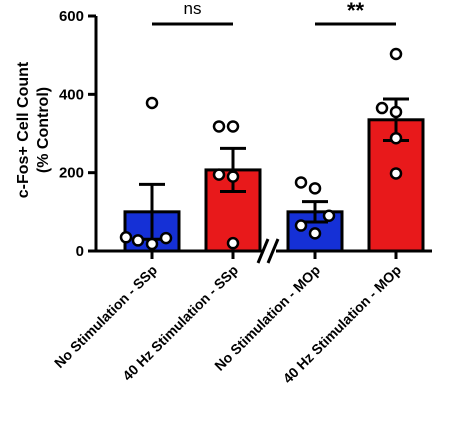  Describe the element at coordinates (33, 129) in the screenshot. I see `y-axis-title: c-Fos+ Cell Count (% Control)` at that location.